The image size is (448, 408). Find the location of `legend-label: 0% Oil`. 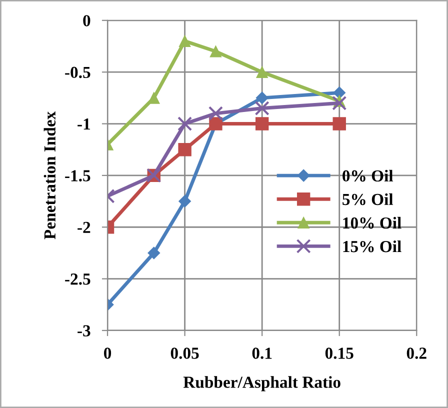

legend-label: 0% Oil is located at coordinates (368, 176).